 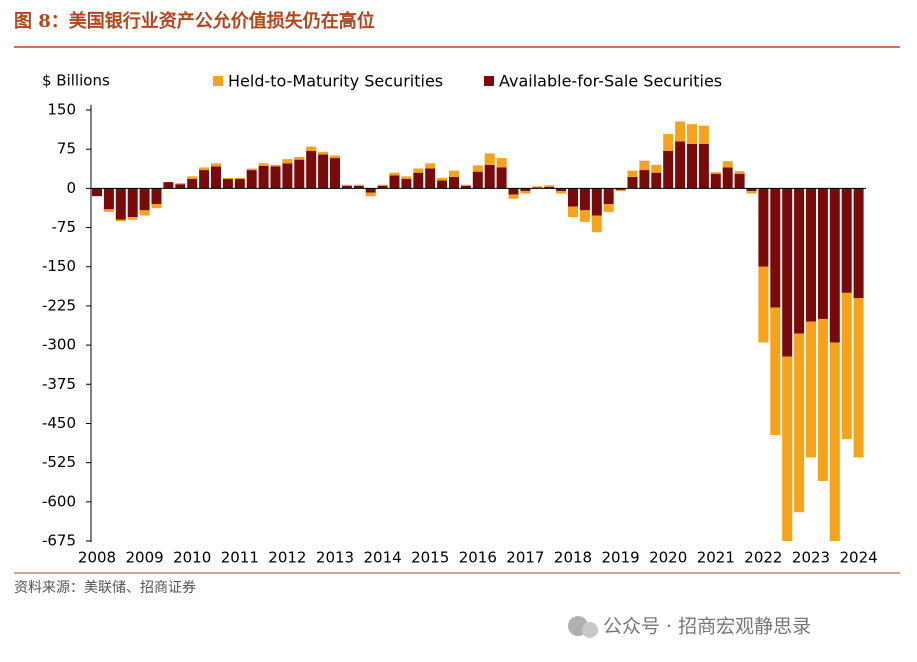 What do you see at coordinates (192, 558) in the screenshot?
I see `x-tick-label: 2010` at bounding box center [192, 558].